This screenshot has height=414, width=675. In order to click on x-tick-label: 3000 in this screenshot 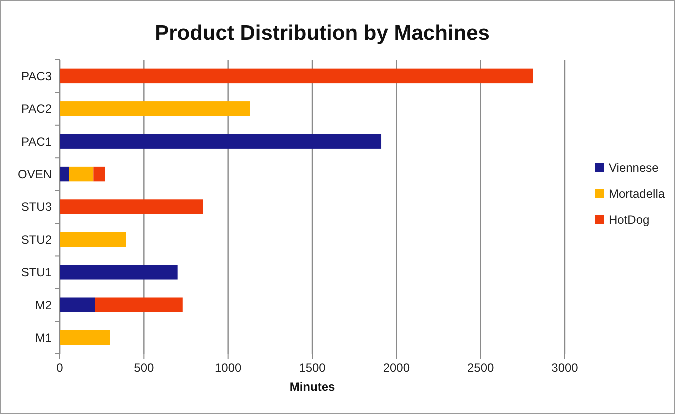, I will do `click(565, 368)`.